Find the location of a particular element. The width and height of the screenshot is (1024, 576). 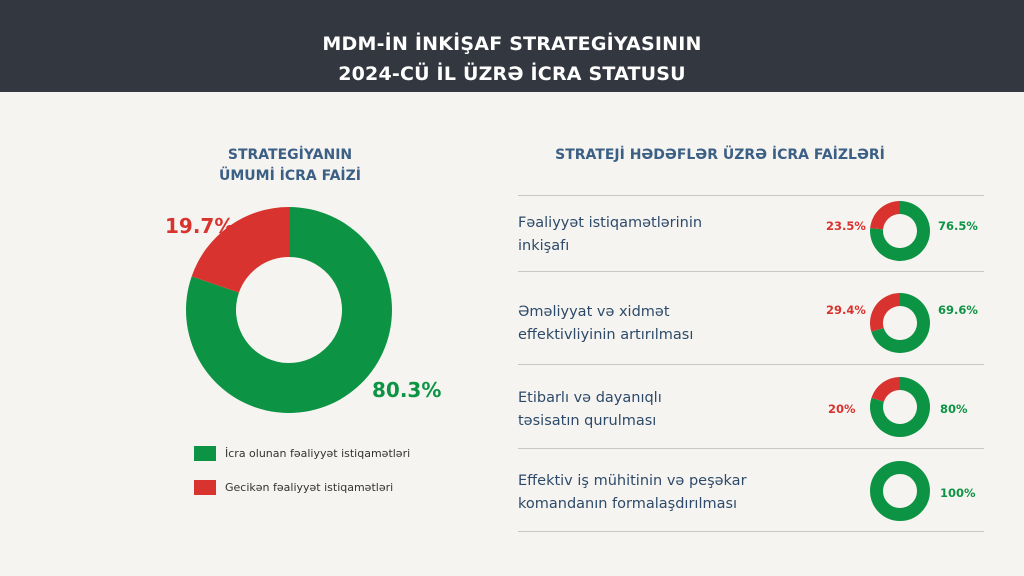

legend-swatch-delayed is located at coordinates (205, 487).